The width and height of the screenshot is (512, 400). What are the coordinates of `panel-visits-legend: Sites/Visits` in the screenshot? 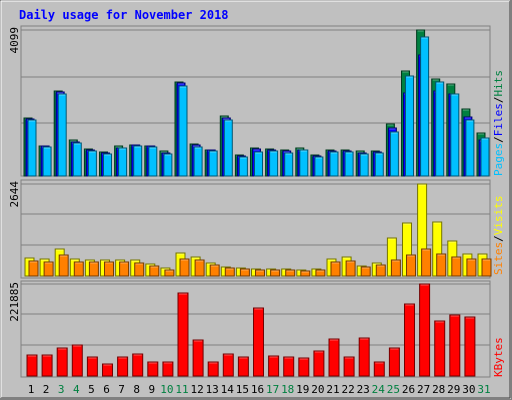 It's located at (498, 236).